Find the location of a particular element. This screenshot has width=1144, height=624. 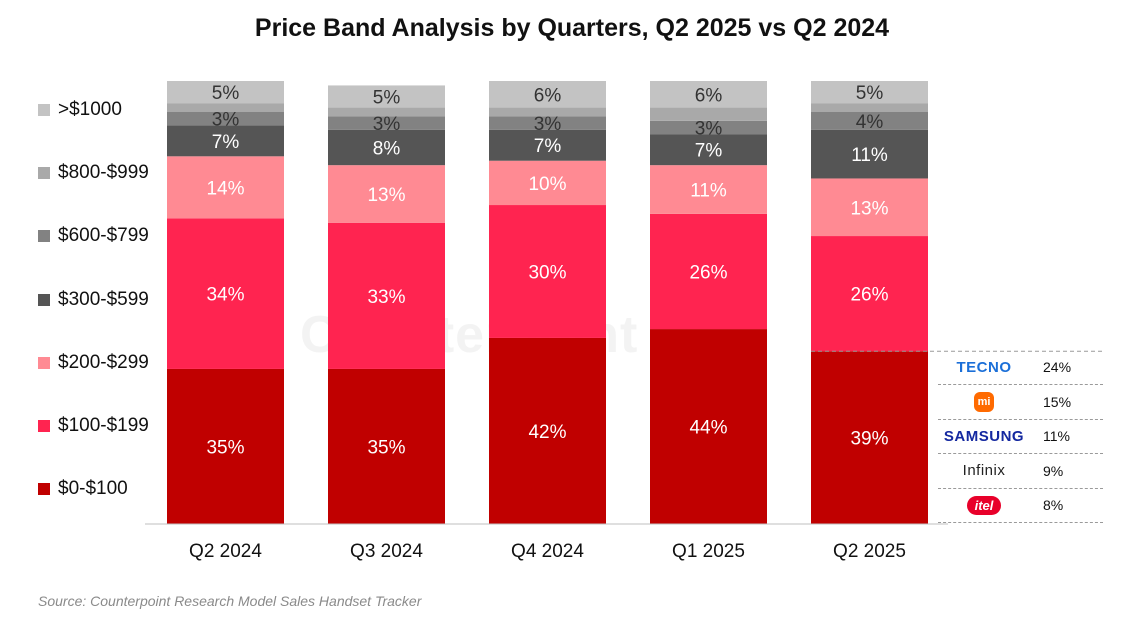

brand-row: itel 8% is located at coordinates (1020, 506).